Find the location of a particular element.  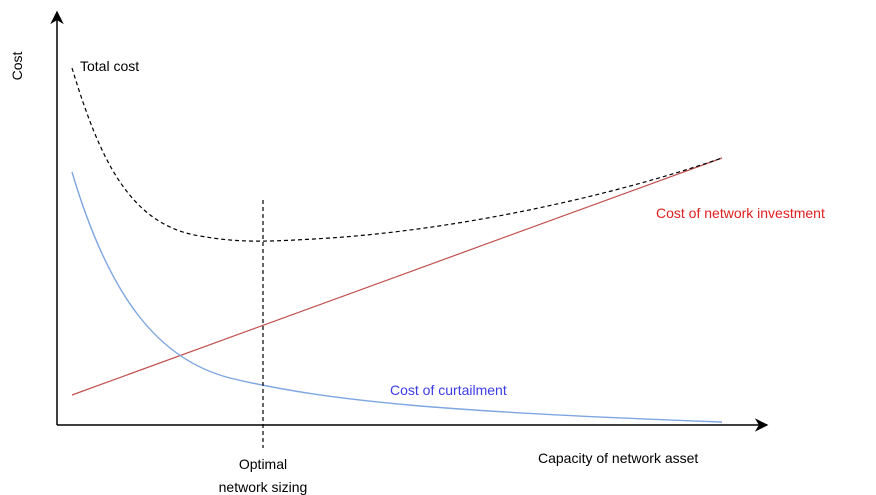

investment-label: Cost of network investment is located at coordinates (740, 213).